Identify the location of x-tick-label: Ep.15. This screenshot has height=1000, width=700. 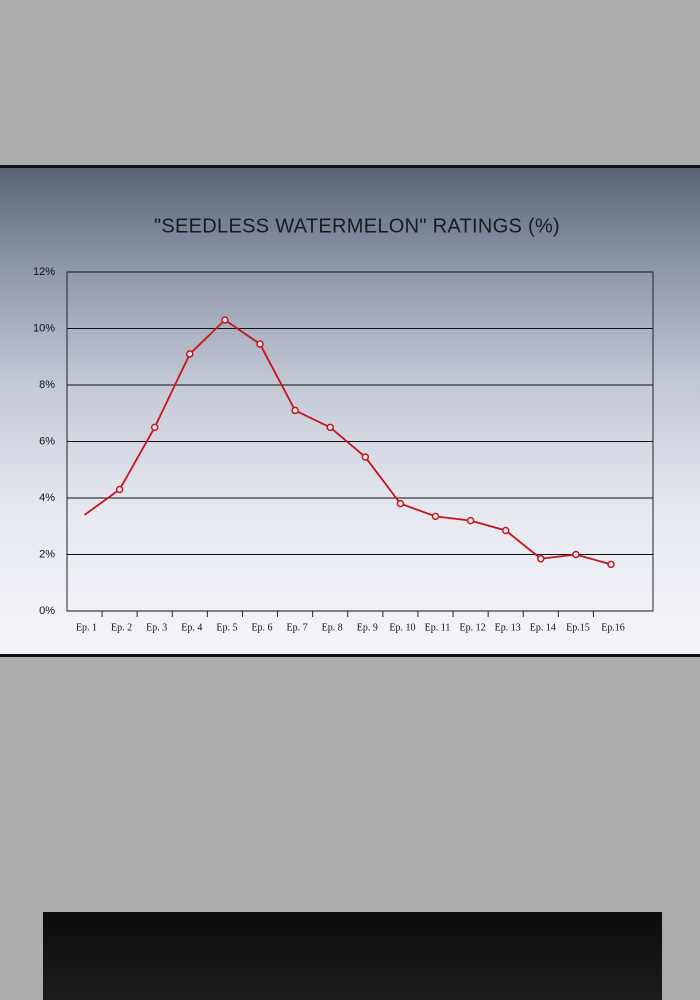
(578, 627).